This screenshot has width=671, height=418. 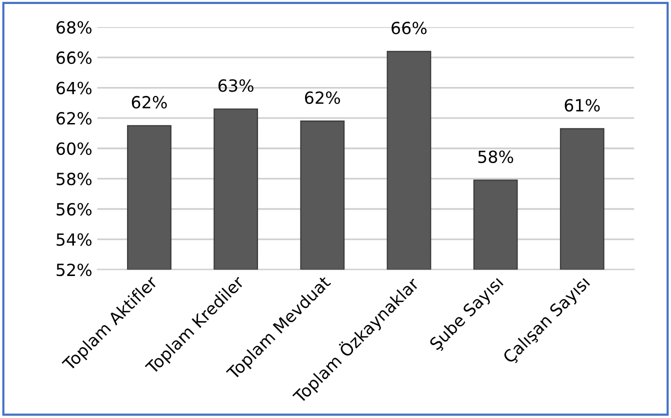 I want to click on y-tick-label: 66%, so click(x=74, y=57).